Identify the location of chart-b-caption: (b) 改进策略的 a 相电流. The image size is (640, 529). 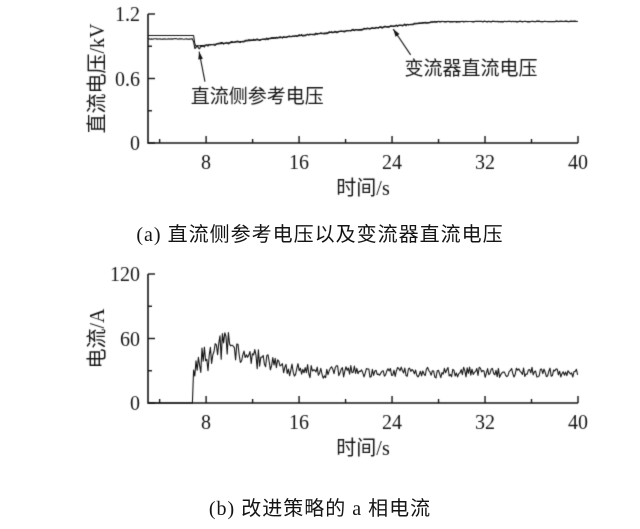
(320, 509).